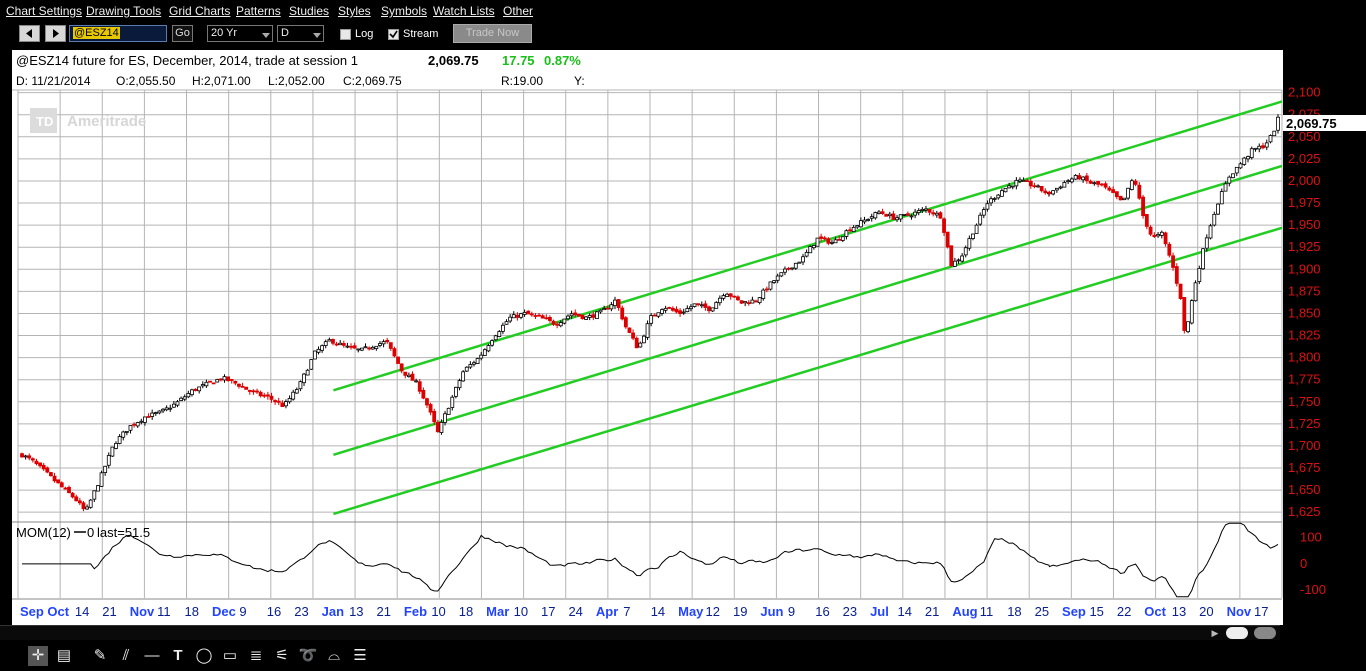 This screenshot has width=1366, height=671. Describe the element at coordinates (64, 655) in the screenshot. I see `data-window-icon: ▤` at that location.